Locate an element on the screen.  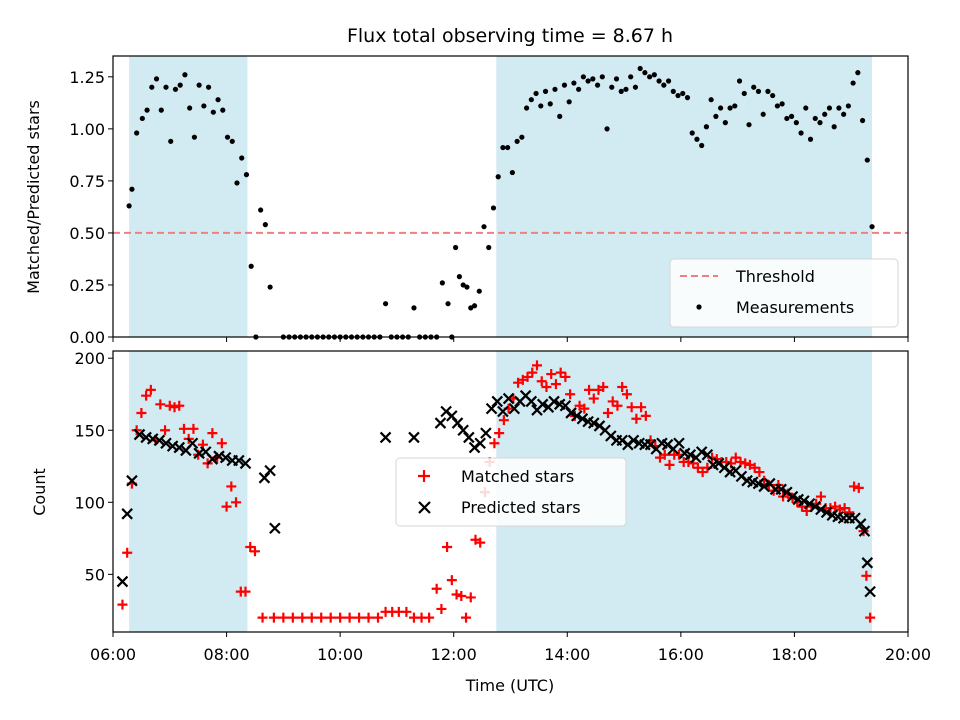
legend-predicted-label: Predicted stars is located at coordinates (521, 507).